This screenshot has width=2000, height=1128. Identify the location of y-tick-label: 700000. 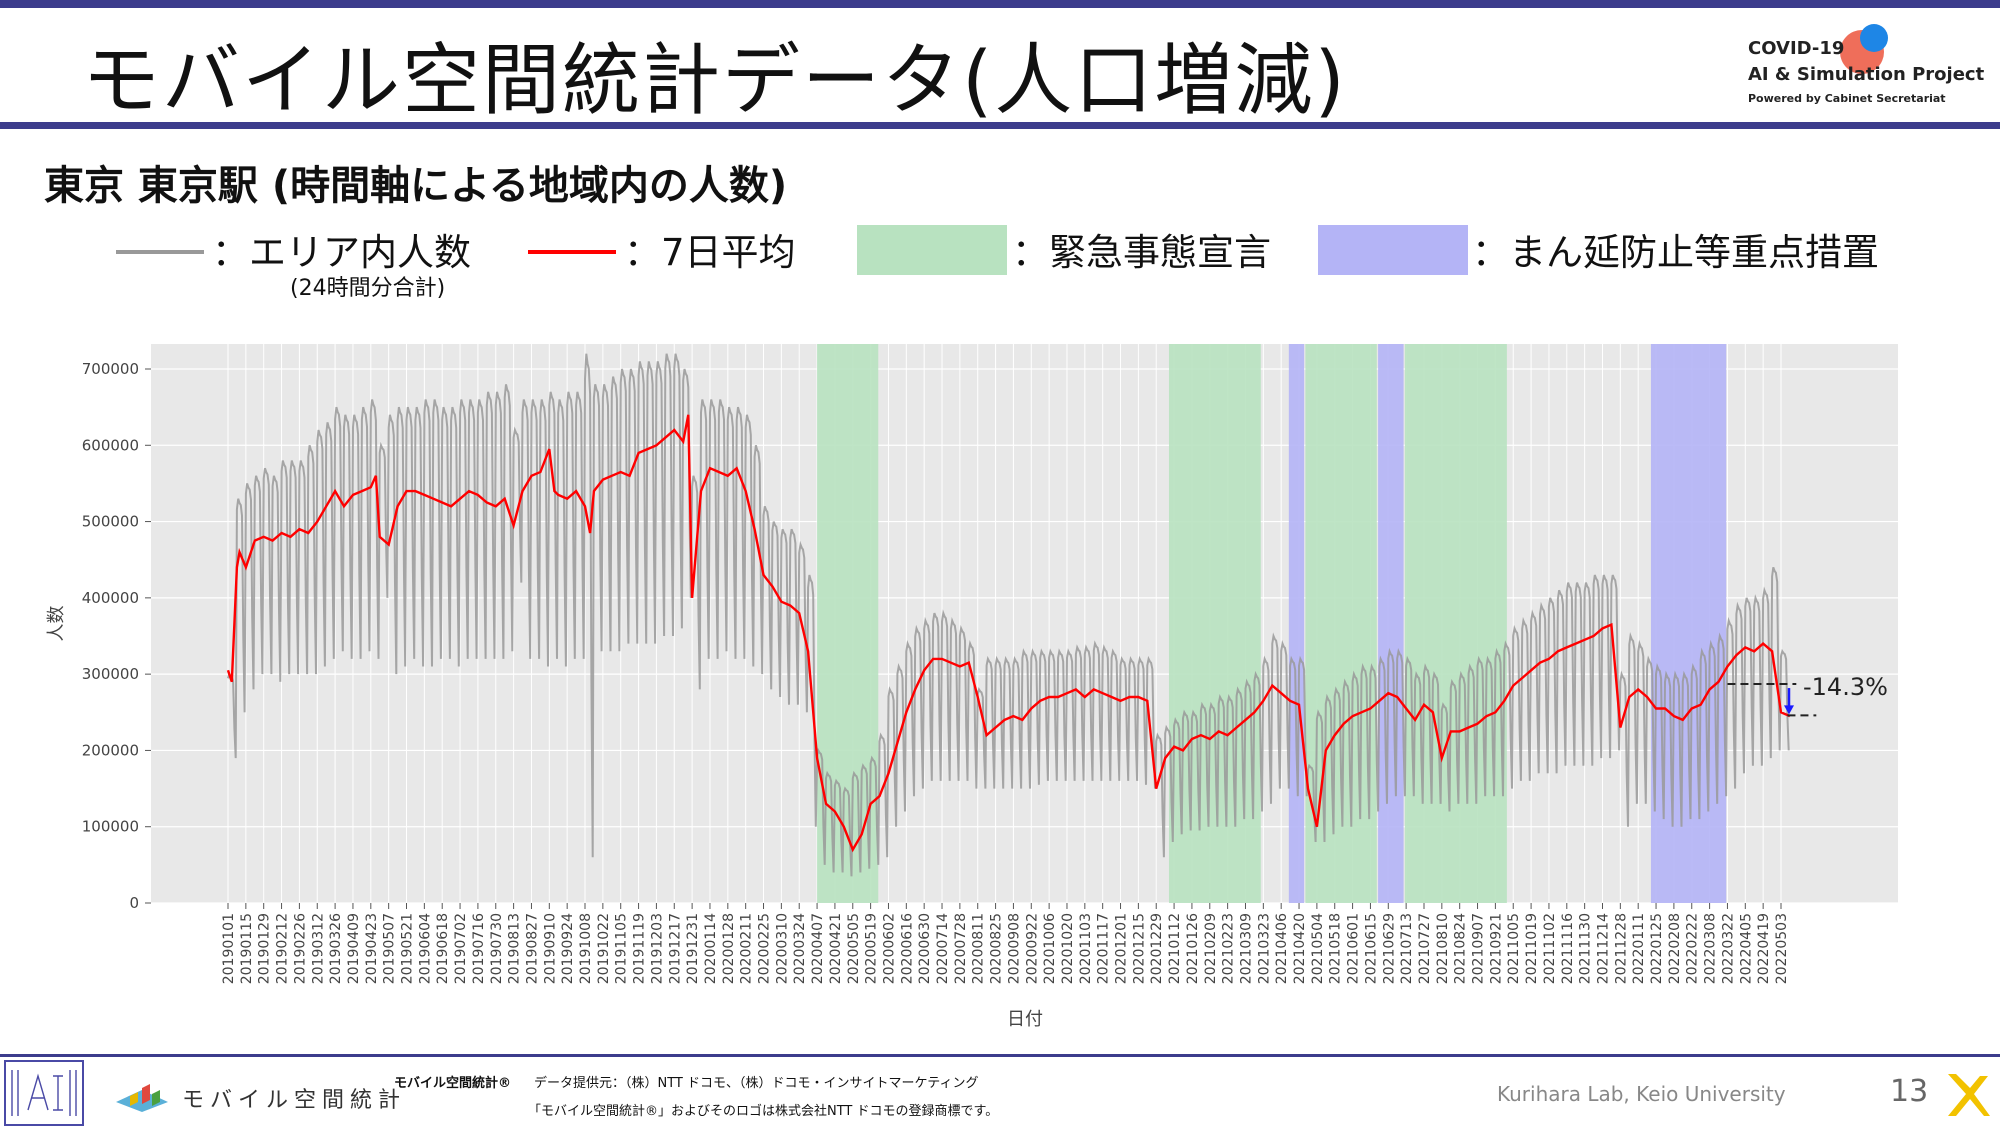
(110, 369).